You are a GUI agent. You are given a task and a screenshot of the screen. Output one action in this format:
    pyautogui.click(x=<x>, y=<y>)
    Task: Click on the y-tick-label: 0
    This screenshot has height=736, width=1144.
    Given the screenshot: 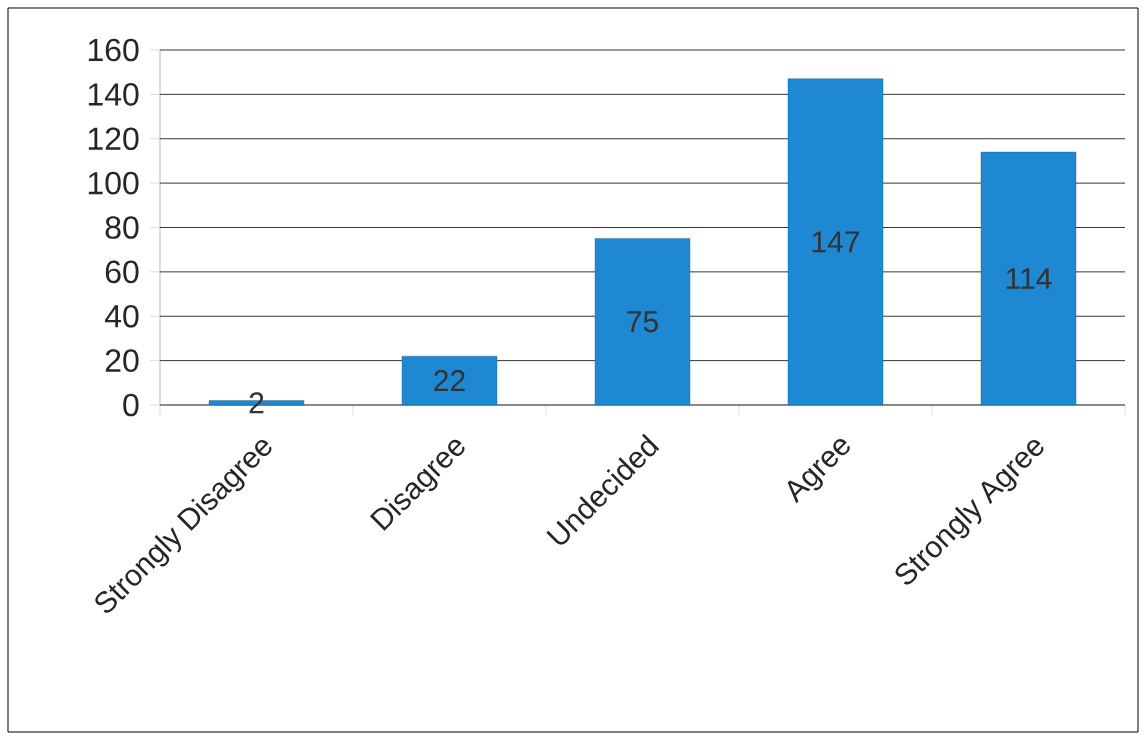 What is the action you would take?
    pyautogui.click(x=131, y=405)
    